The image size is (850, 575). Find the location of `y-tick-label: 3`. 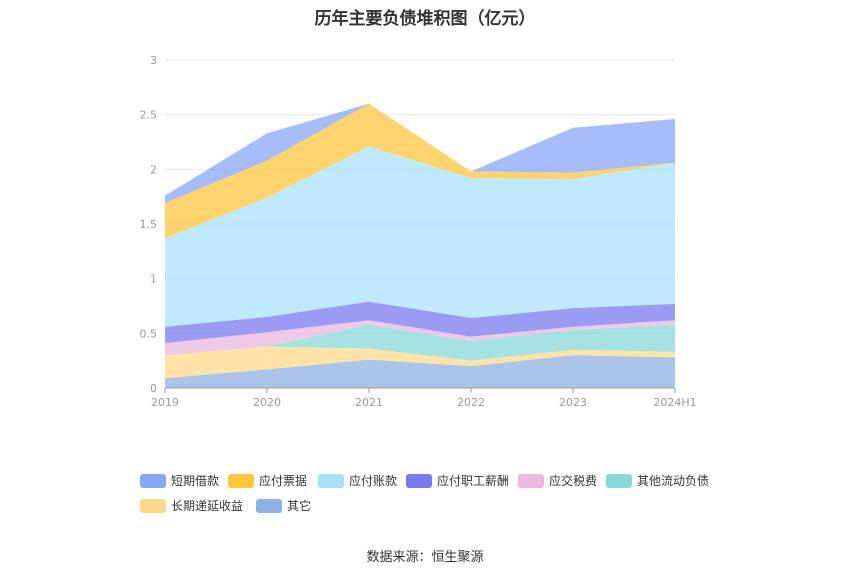

y-tick-label: 3 is located at coordinates (153, 60).